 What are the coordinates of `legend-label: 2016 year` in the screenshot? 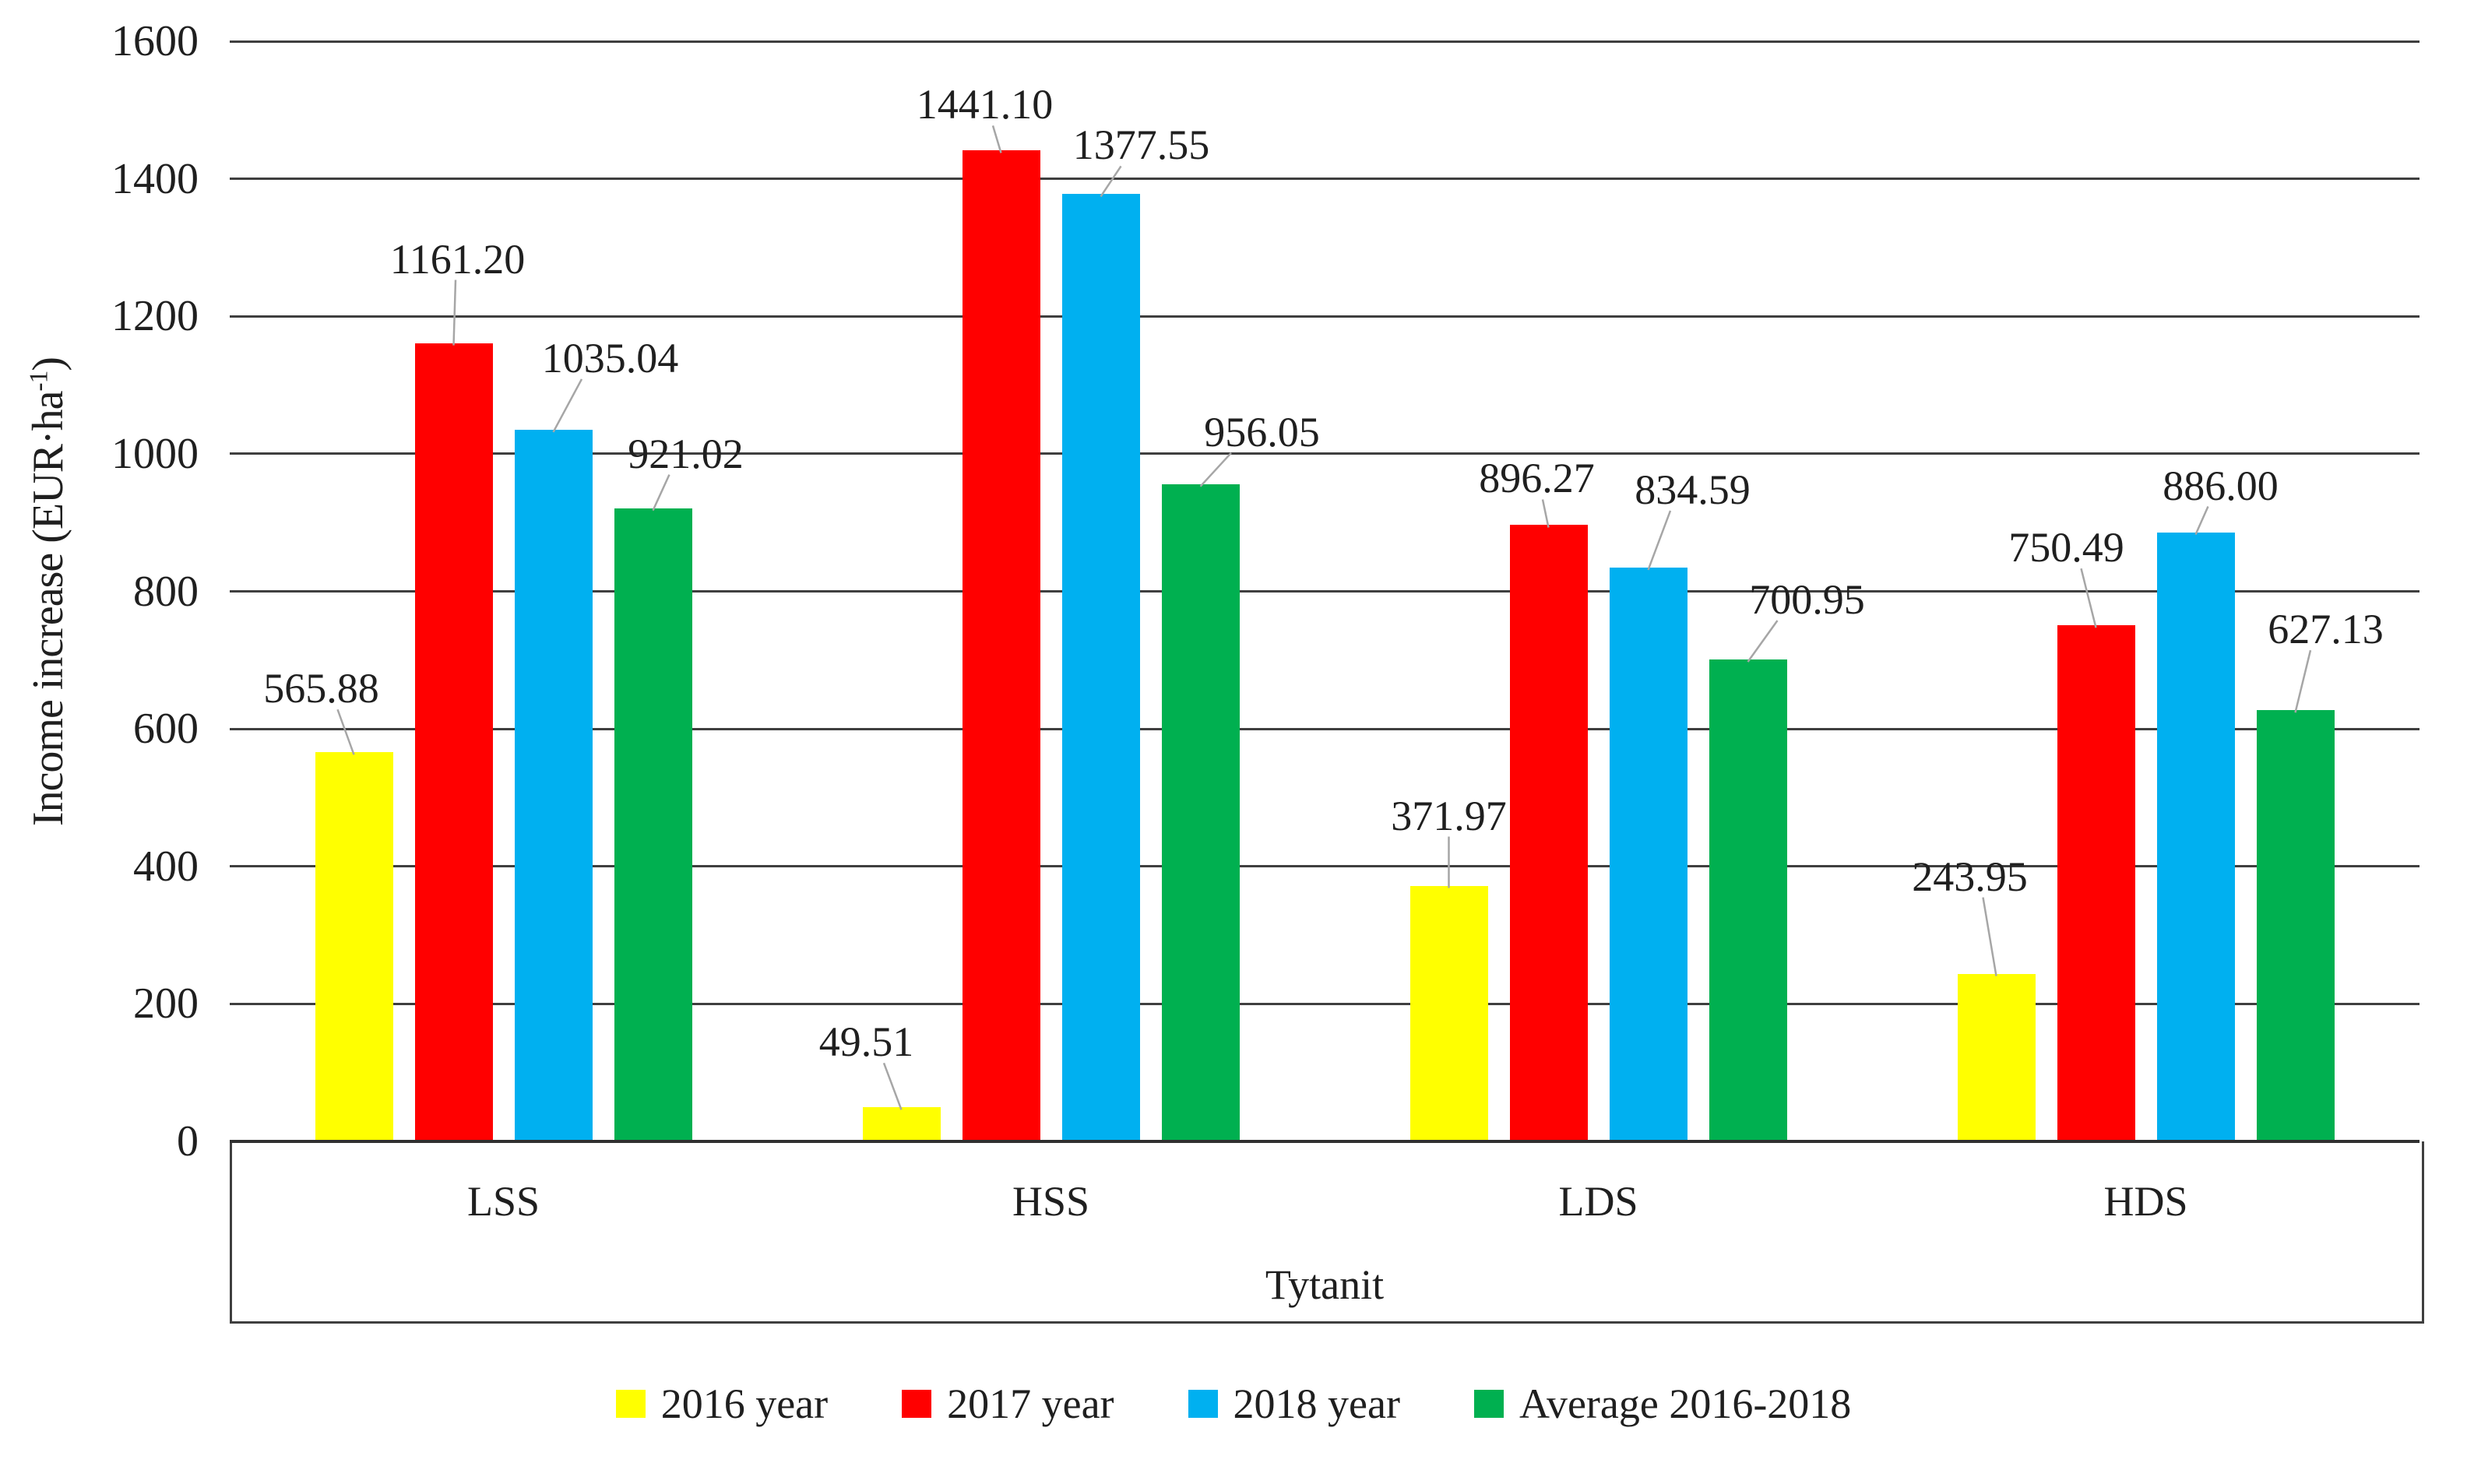 It's located at (745, 1403).